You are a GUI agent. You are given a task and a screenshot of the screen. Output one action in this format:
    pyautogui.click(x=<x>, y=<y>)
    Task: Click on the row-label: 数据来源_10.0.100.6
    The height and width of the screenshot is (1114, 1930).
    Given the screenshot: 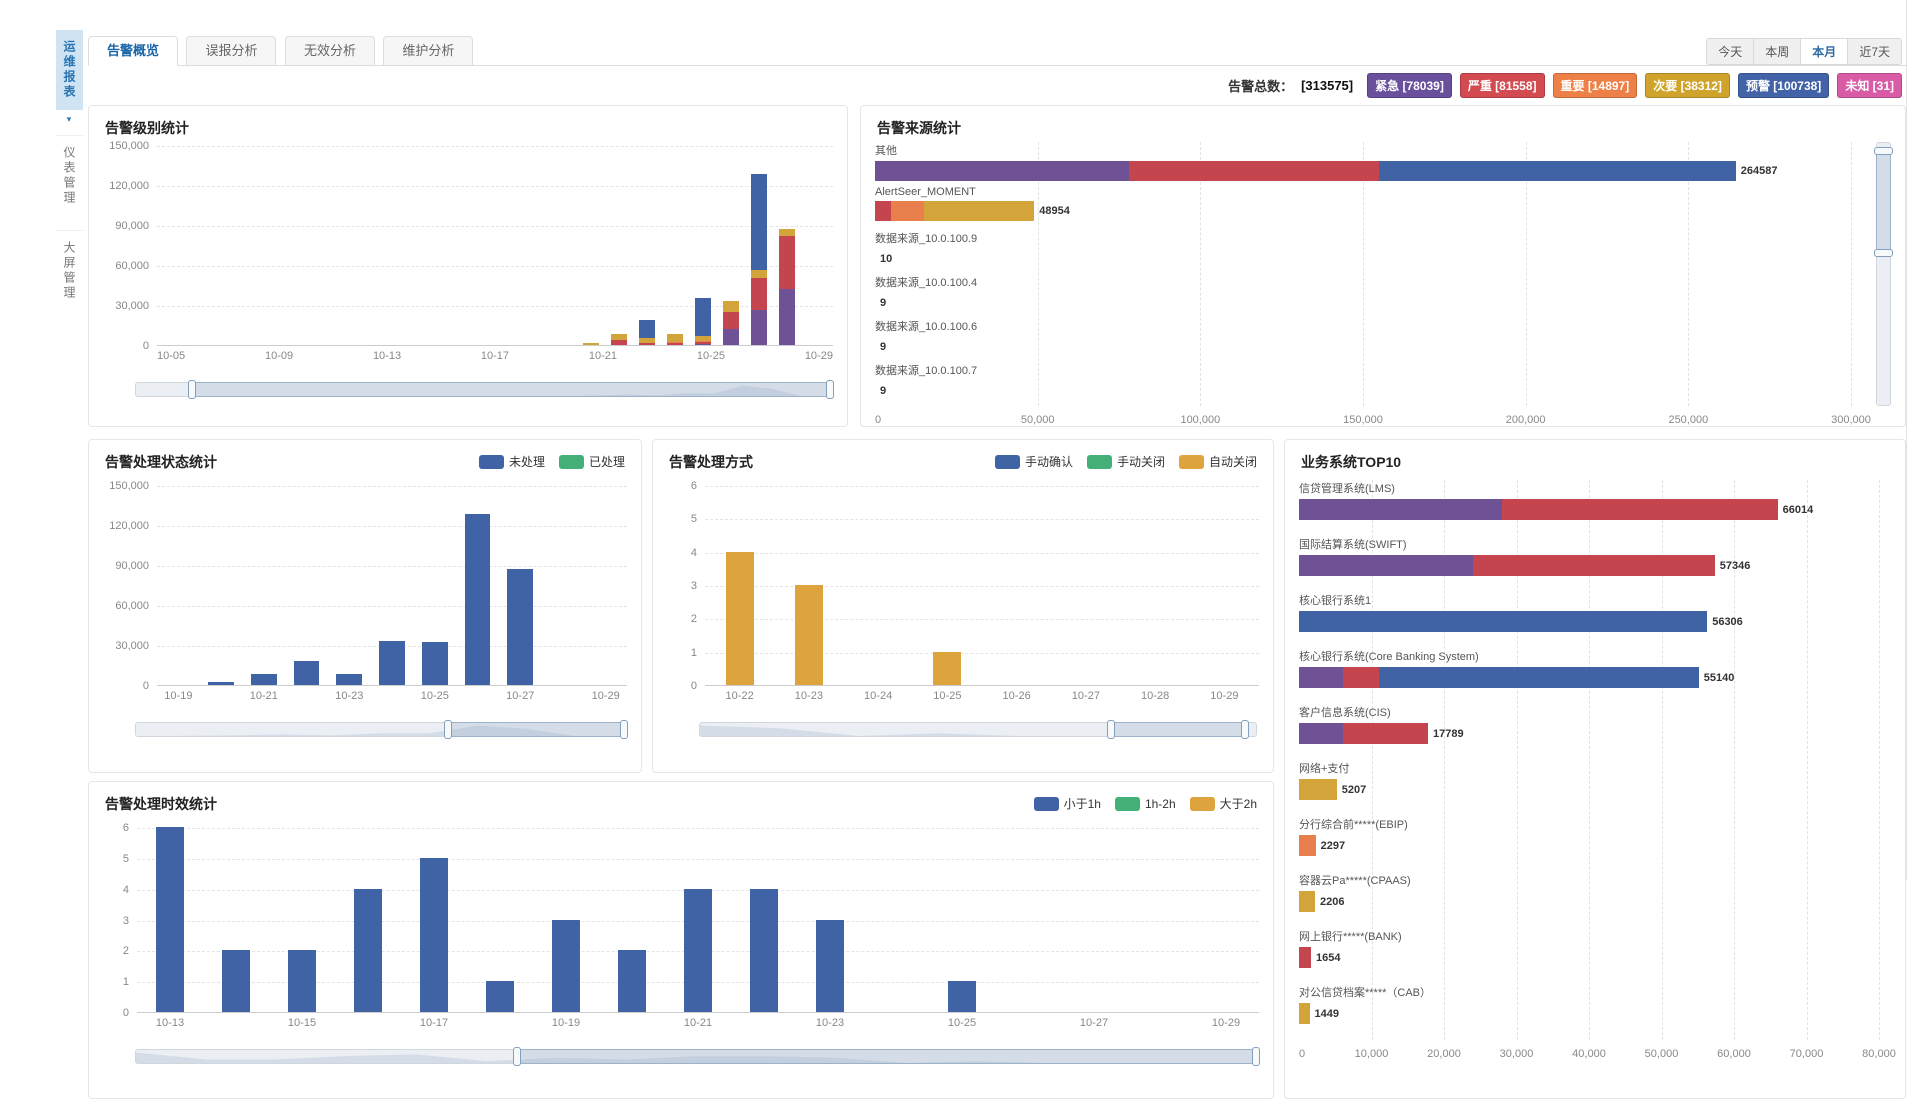 What is the action you would take?
    pyautogui.click(x=926, y=327)
    